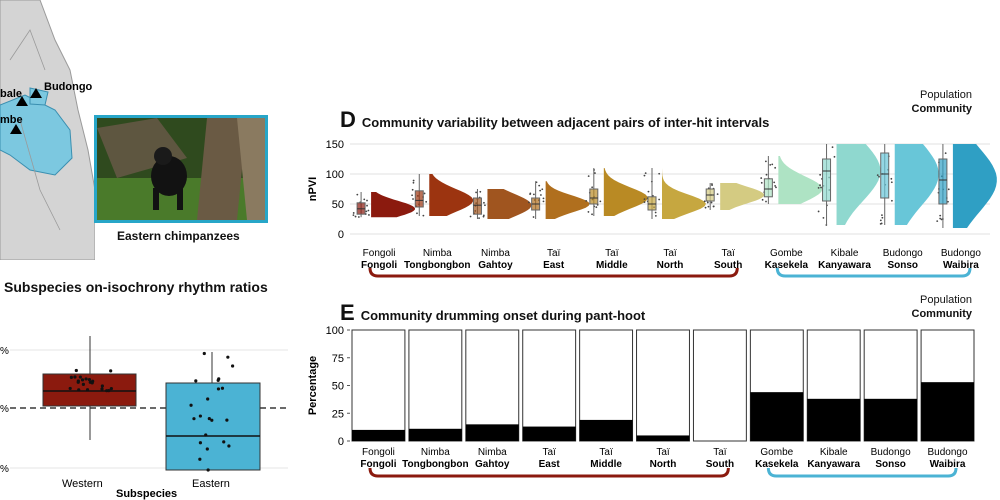  Describe the element at coordinates (11, 94) in the screenshot. I see `map-label-kibale: bale` at that location.